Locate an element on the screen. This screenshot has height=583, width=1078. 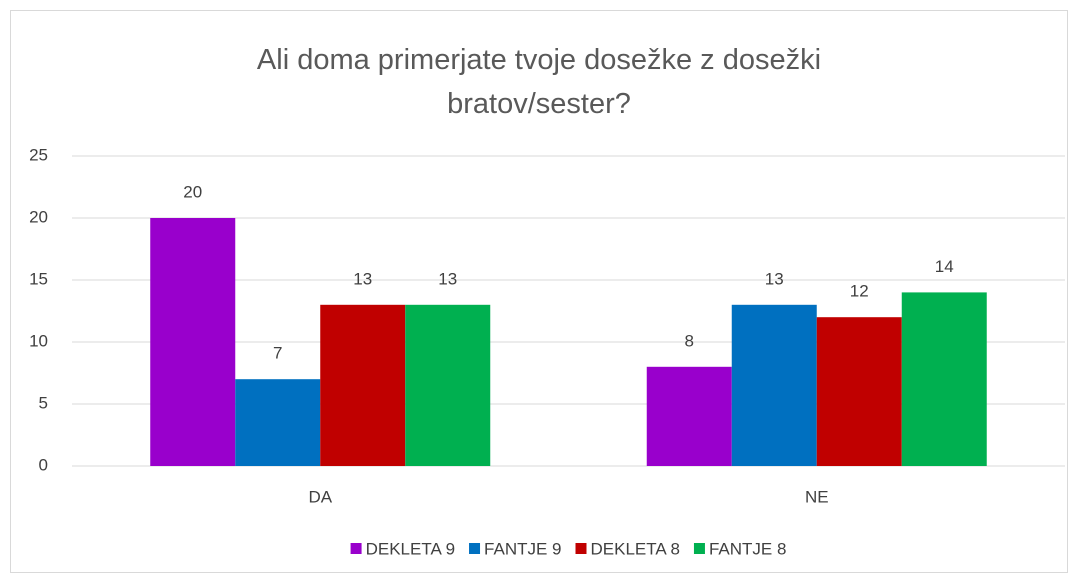
data-label: 8 is located at coordinates (689, 340).